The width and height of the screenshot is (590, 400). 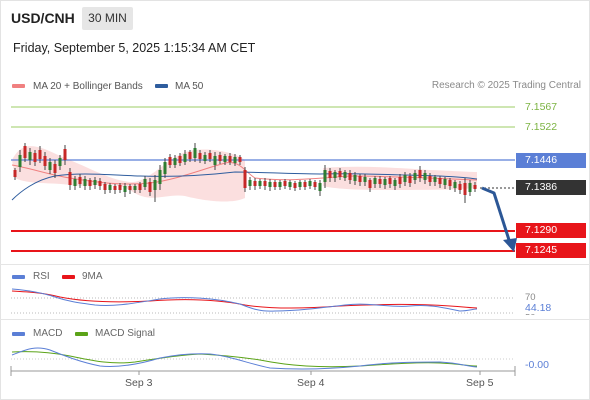 I want to click on pivot-price-box: 7.1446, so click(x=551, y=160).